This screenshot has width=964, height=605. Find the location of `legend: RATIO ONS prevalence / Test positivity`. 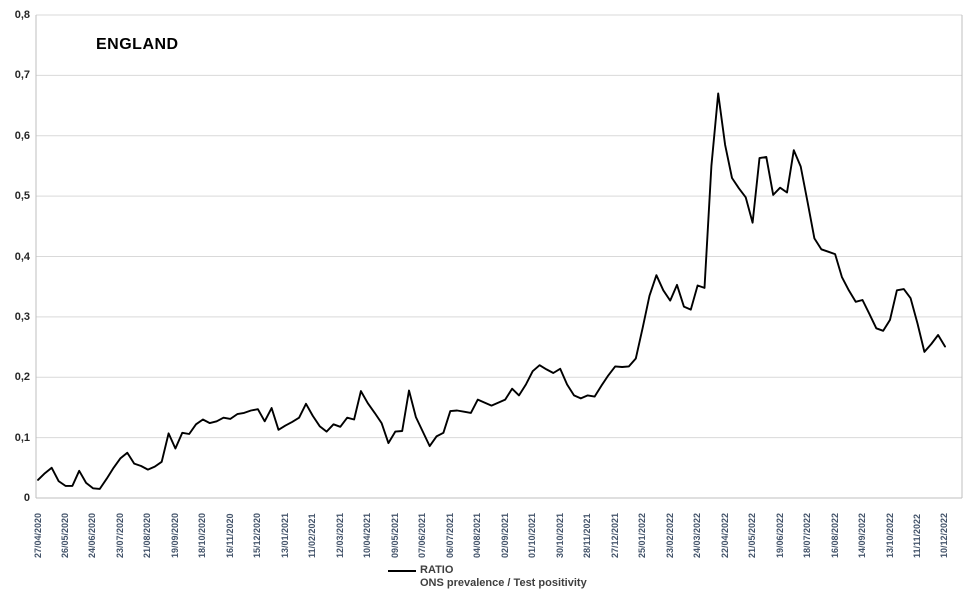

legend: RATIO ONS prevalence / Test positivity is located at coordinates (487, 577).